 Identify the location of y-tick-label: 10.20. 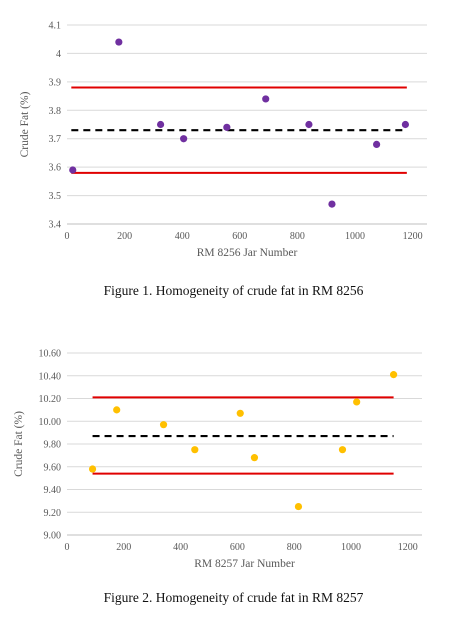
(50, 399).